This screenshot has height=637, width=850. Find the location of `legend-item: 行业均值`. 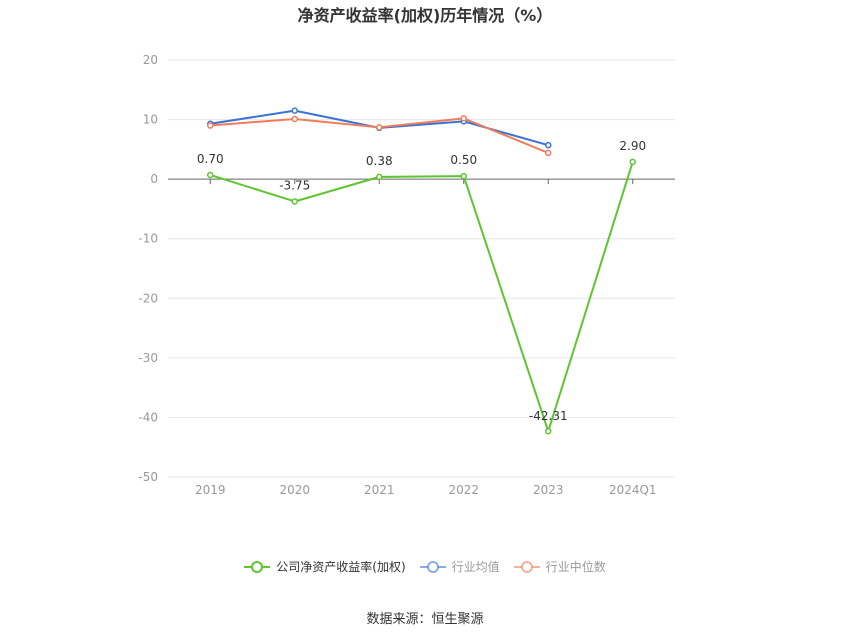

legend-item: 行业均值 is located at coordinates (459, 566).